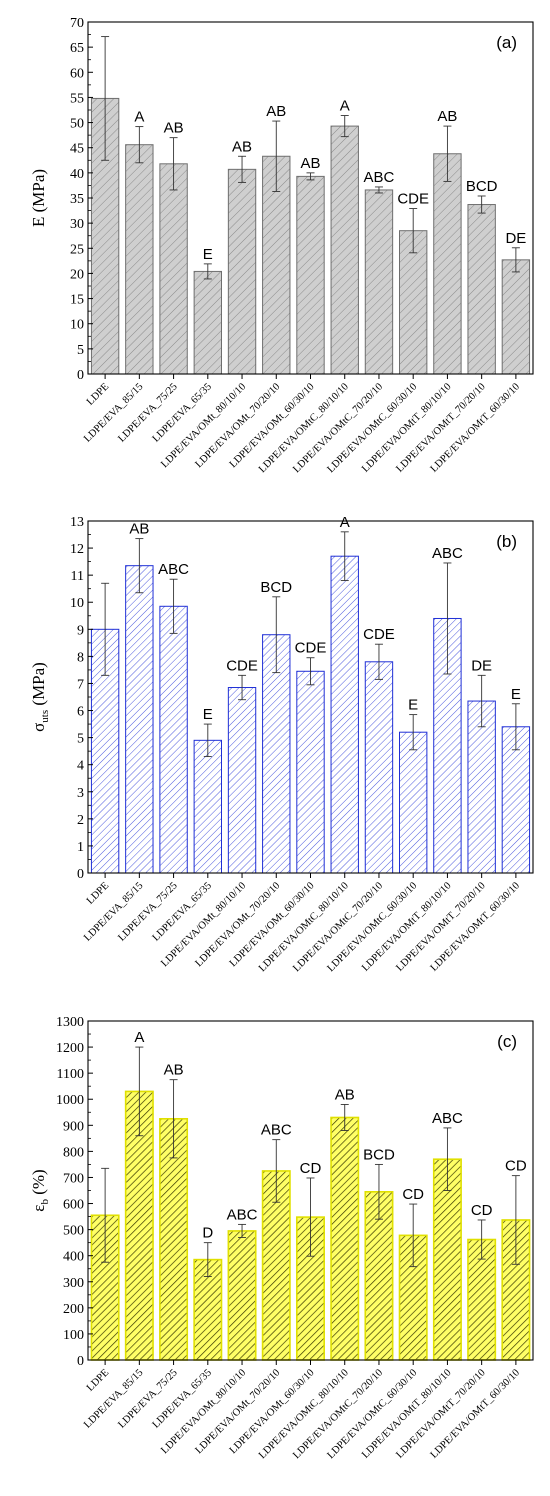 The image size is (550, 1496). What do you see at coordinates (506, 541) in the screenshot?
I see `panel-label-b: (b)` at bounding box center [506, 541].